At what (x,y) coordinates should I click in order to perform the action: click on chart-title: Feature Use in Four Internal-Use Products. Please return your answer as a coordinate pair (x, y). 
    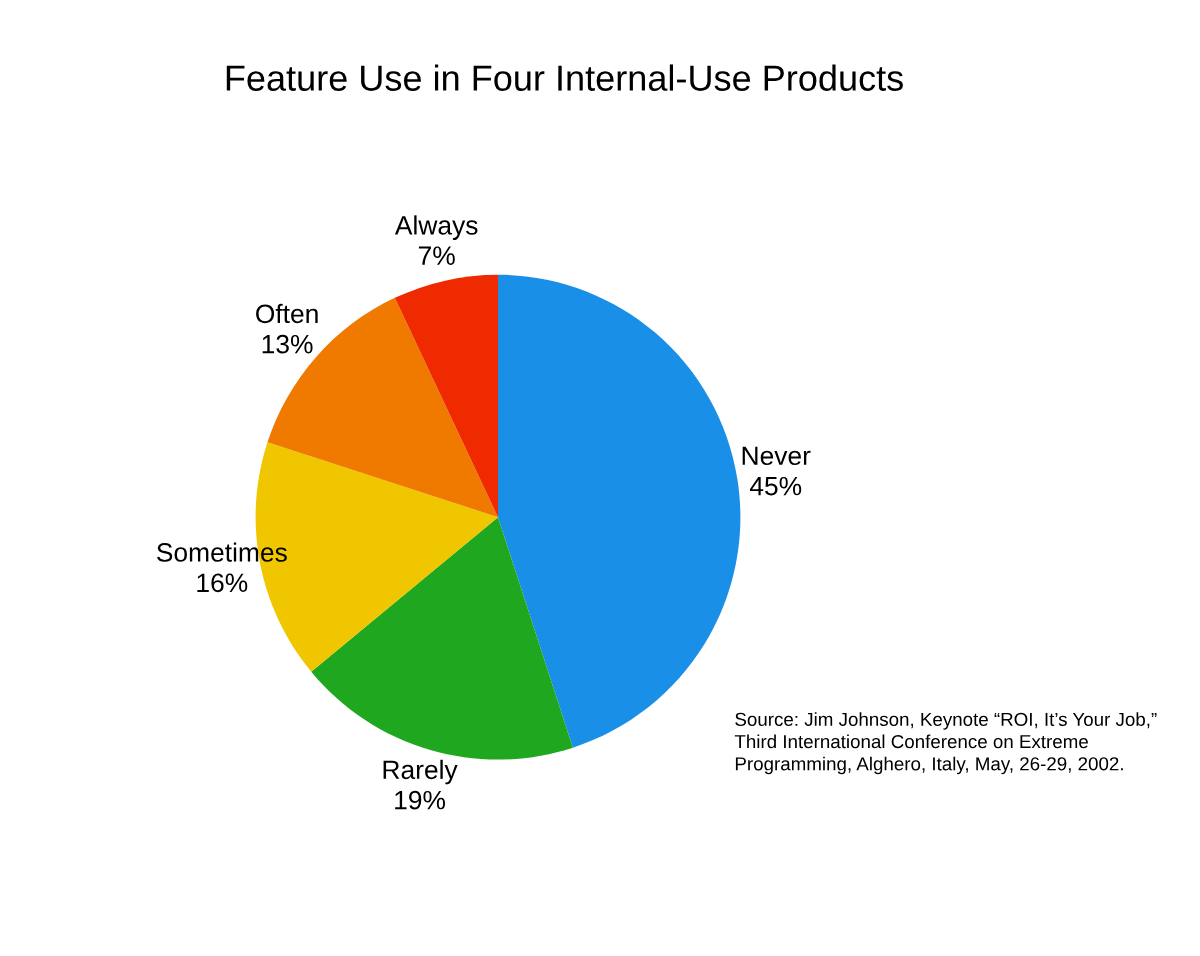
    Looking at the image, I should click on (564, 77).